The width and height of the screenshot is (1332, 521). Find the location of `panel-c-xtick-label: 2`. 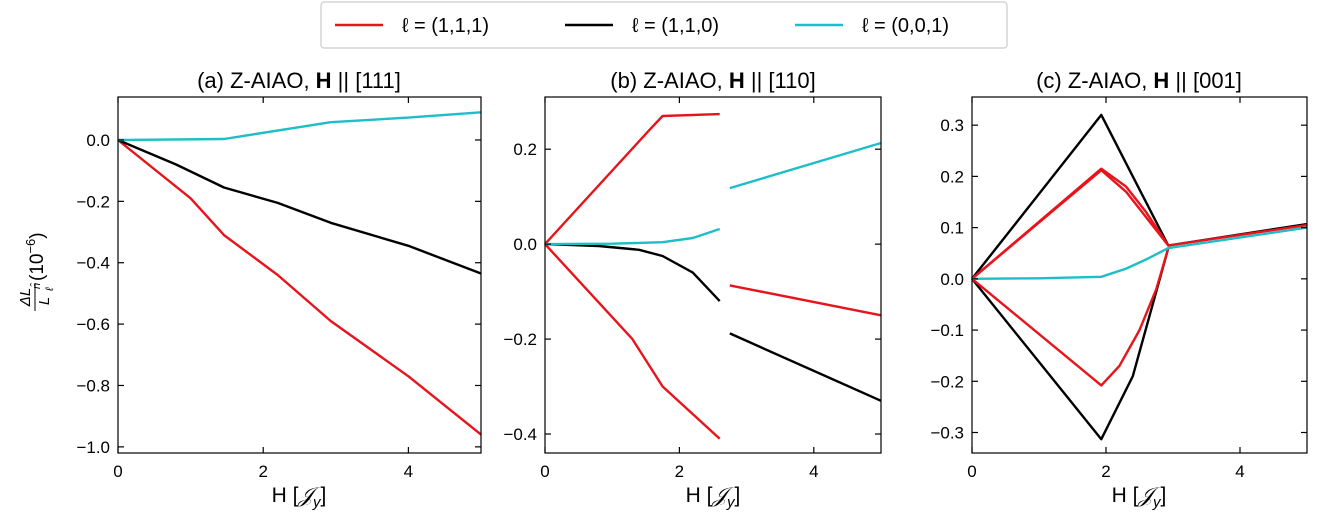

panel-c-xtick-label: 2 is located at coordinates (1105, 471).